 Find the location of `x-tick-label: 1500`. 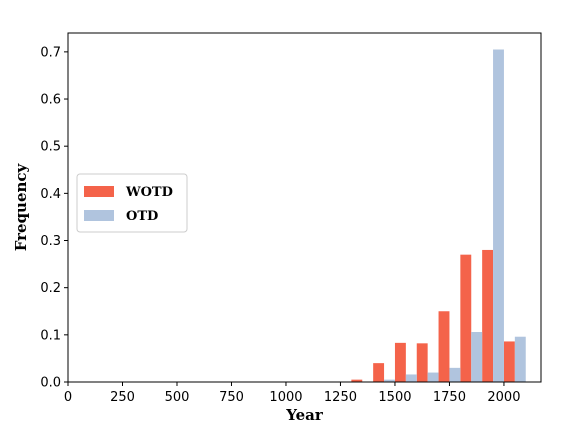

x-tick-label: 1500 is located at coordinates (394, 397).